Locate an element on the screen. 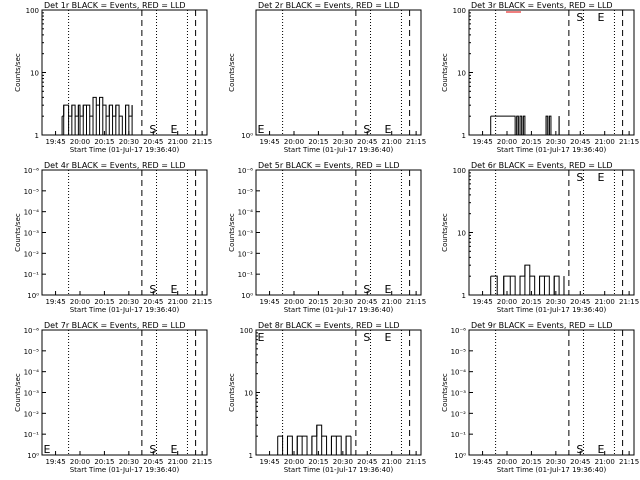  panel-title: Det 1r BLACK = Events, RED = LLD is located at coordinates (115, 5).